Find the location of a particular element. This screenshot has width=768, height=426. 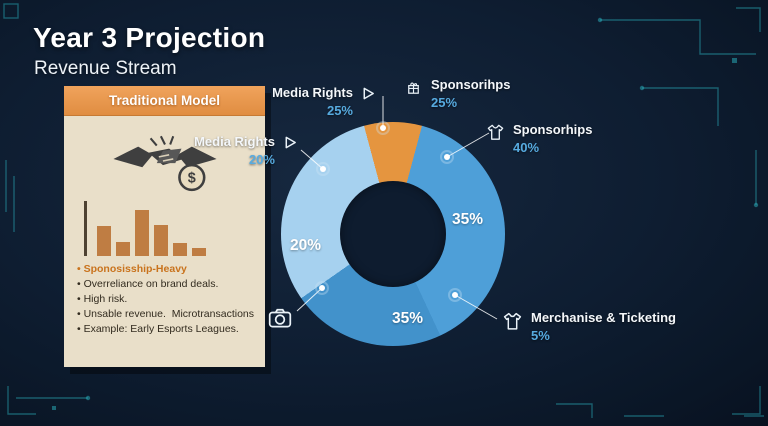

callout-value: 40% is located at coordinates (526, 147).